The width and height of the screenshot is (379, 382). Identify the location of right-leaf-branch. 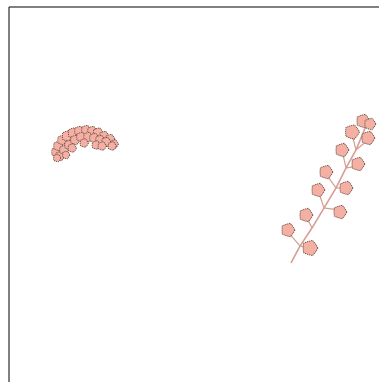
(329, 188).